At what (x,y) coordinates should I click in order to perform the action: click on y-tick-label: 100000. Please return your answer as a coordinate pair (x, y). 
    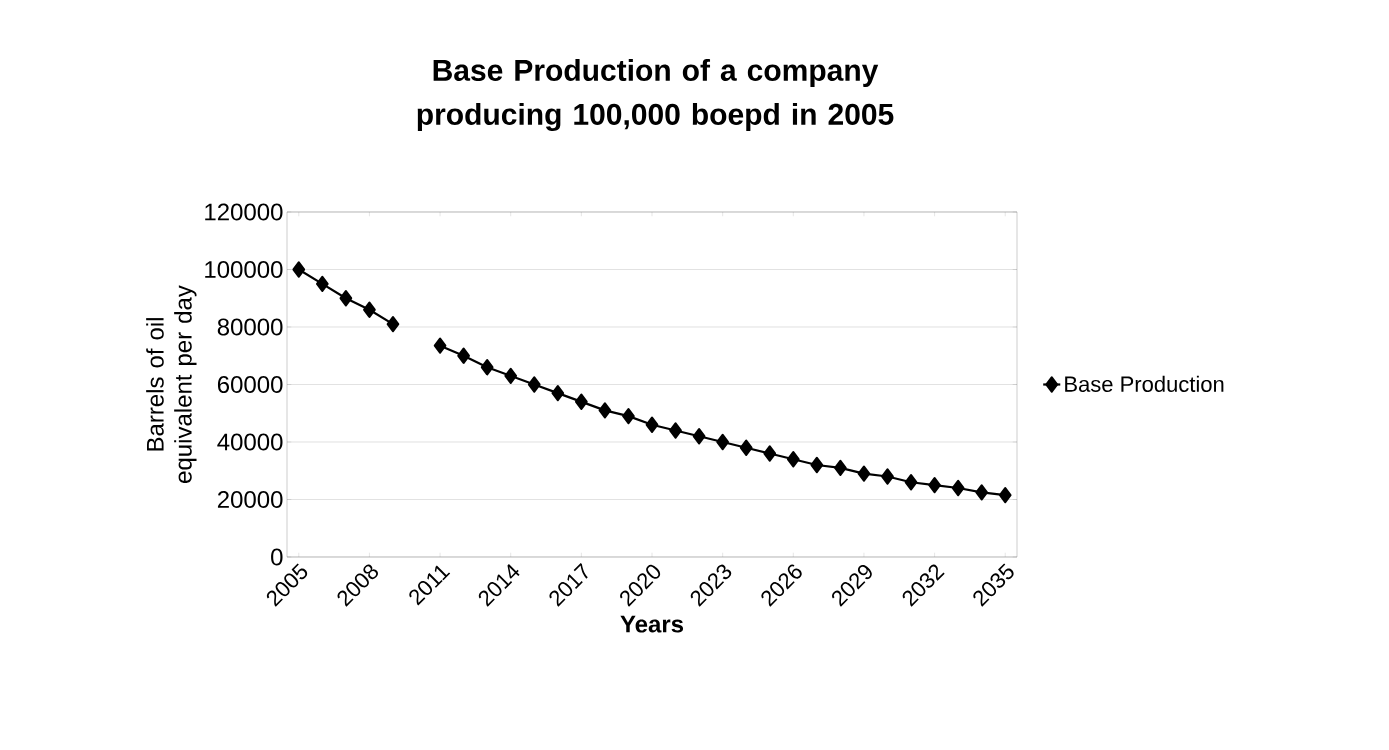
    Looking at the image, I should click on (244, 269).